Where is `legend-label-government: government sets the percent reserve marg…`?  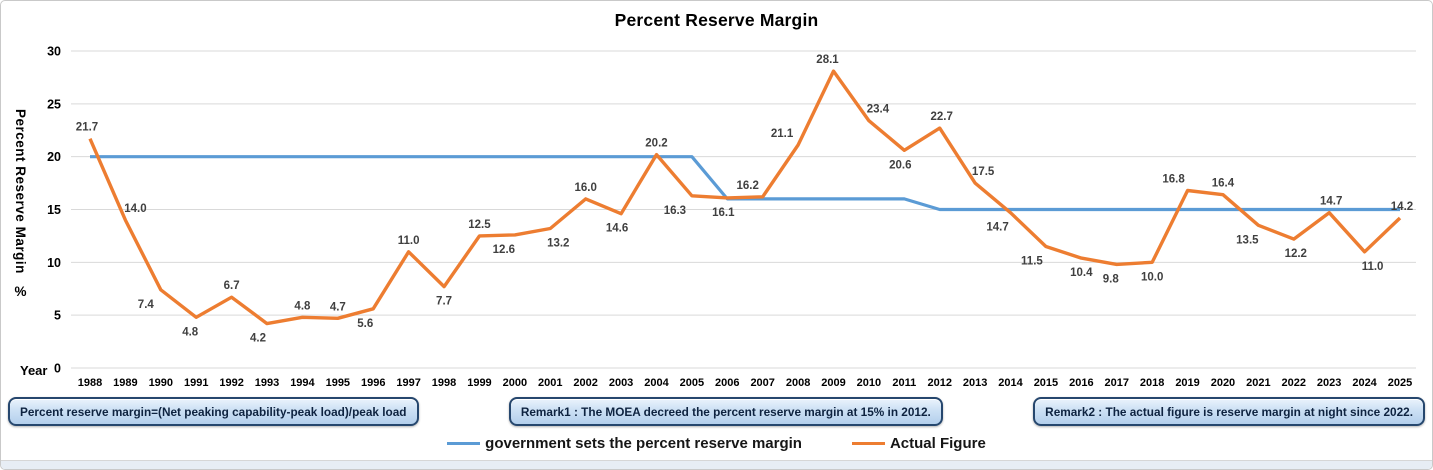
legend-label-government: government sets the percent reserve marg… is located at coordinates (643, 443).